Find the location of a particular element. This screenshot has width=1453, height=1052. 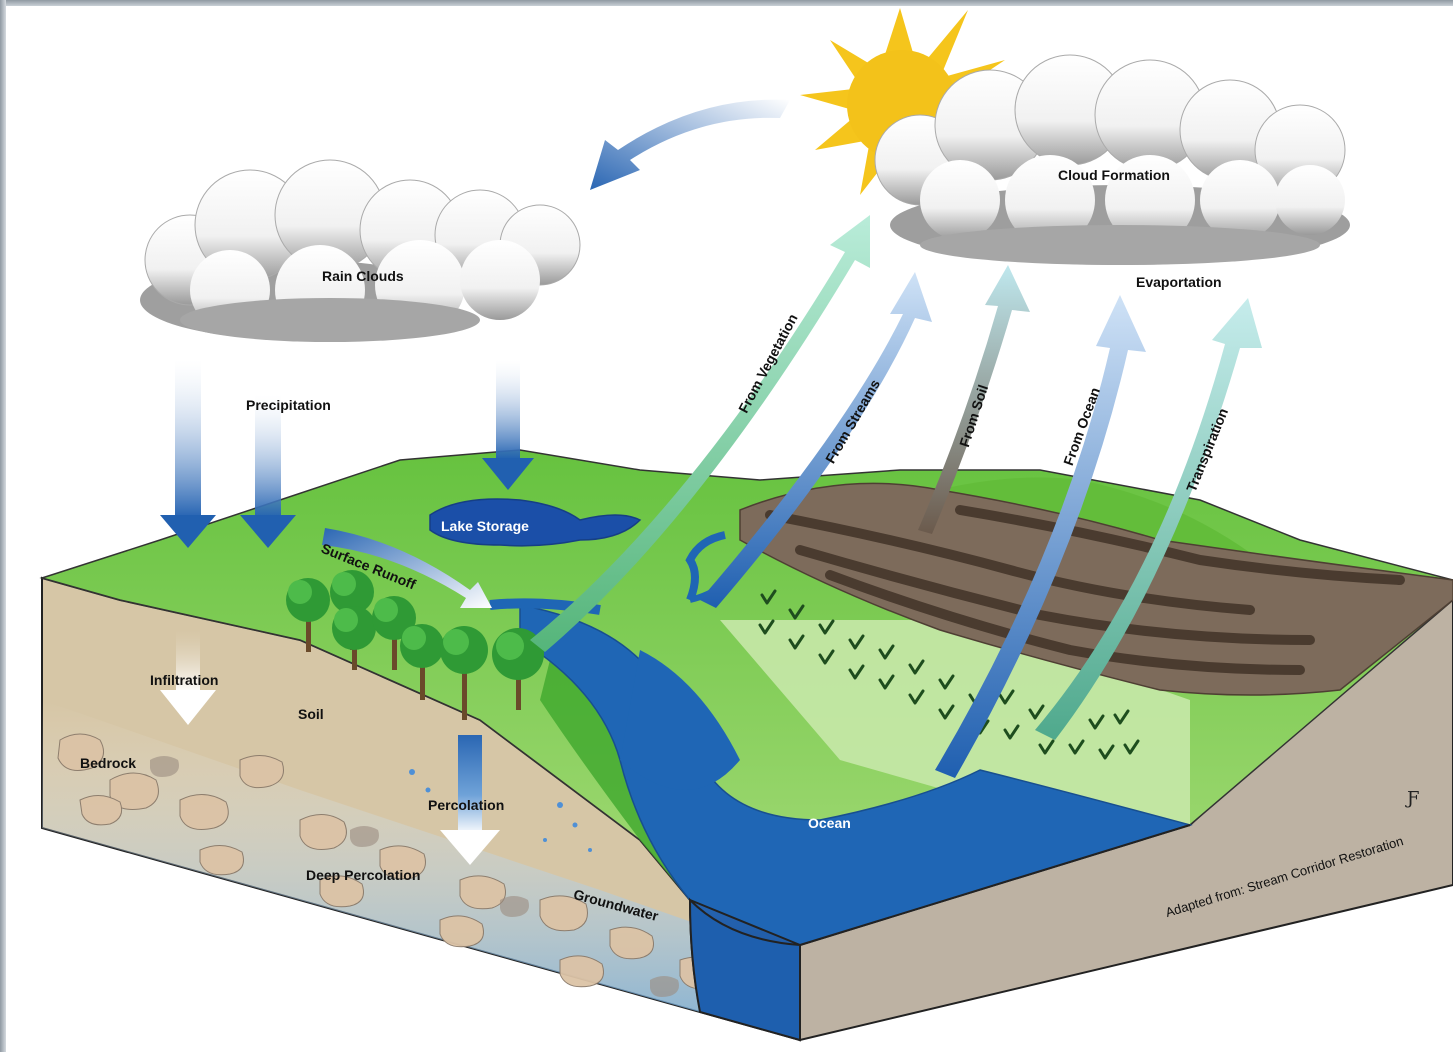

label-percolation: Percolation is located at coordinates (466, 805).